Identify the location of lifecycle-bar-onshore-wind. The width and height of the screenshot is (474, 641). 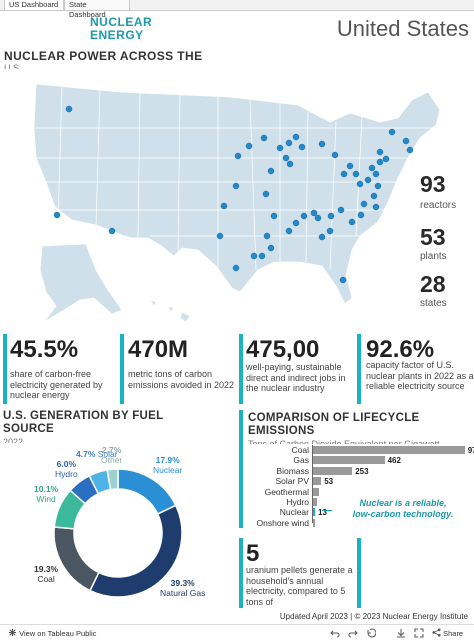
(314, 522).